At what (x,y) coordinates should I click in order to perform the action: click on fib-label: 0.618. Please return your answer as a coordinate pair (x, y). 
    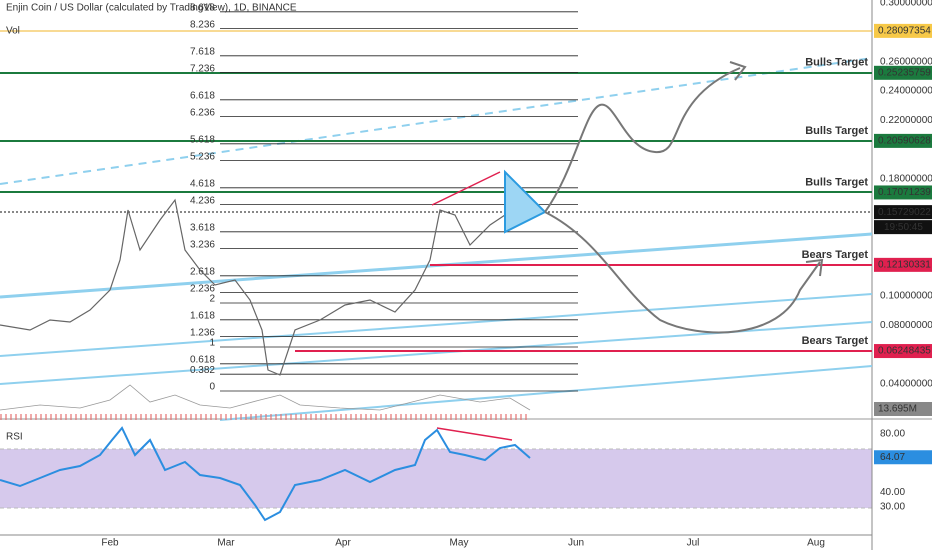
    Looking at the image, I should click on (202, 359).